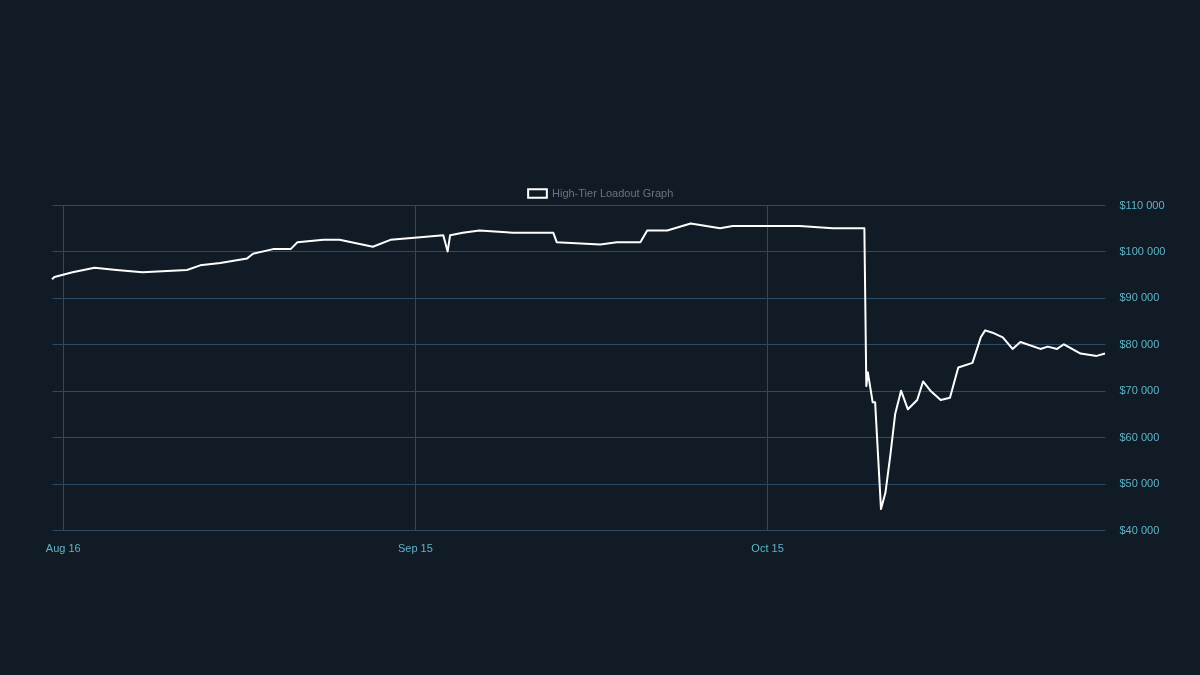 Image resolution: width=1200 pixels, height=675 pixels. What do you see at coordinates (1139, 343) in the screenshot?
I see `y-tick-label: $80 000` at bounding box center [1139, 343].